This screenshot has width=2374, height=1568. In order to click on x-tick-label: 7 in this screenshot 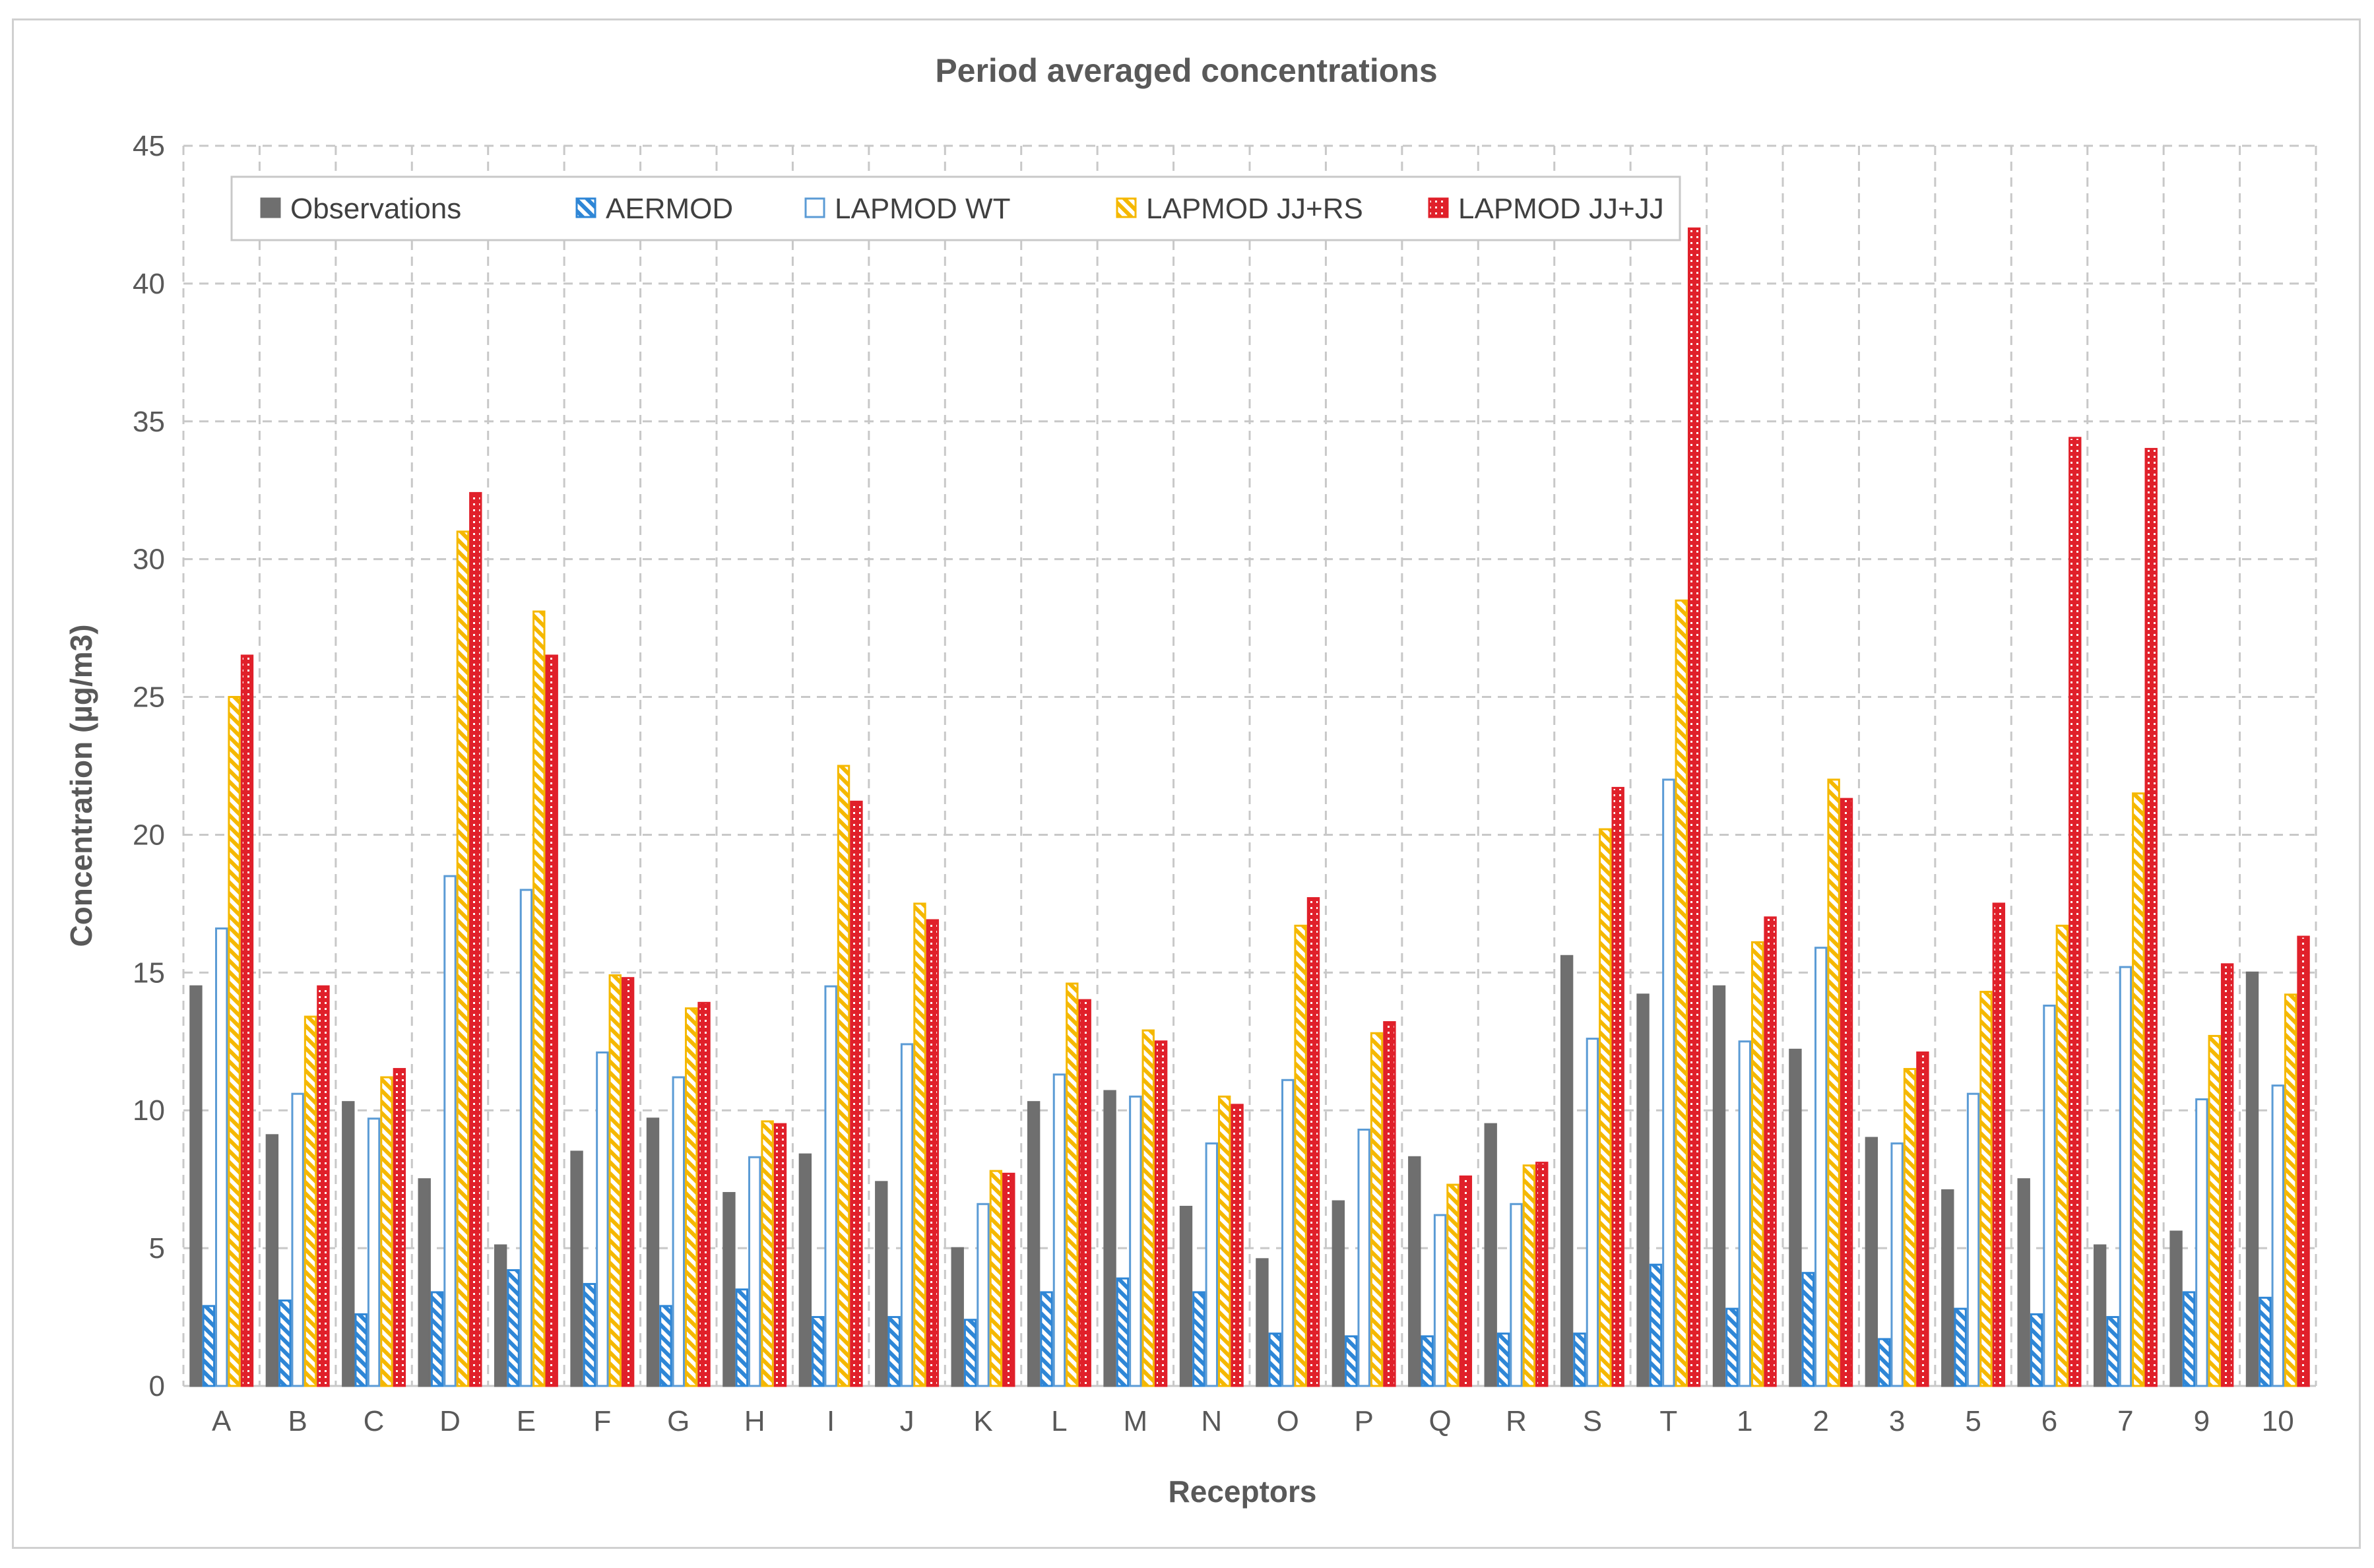, I will do `click(2125, 1421)`.